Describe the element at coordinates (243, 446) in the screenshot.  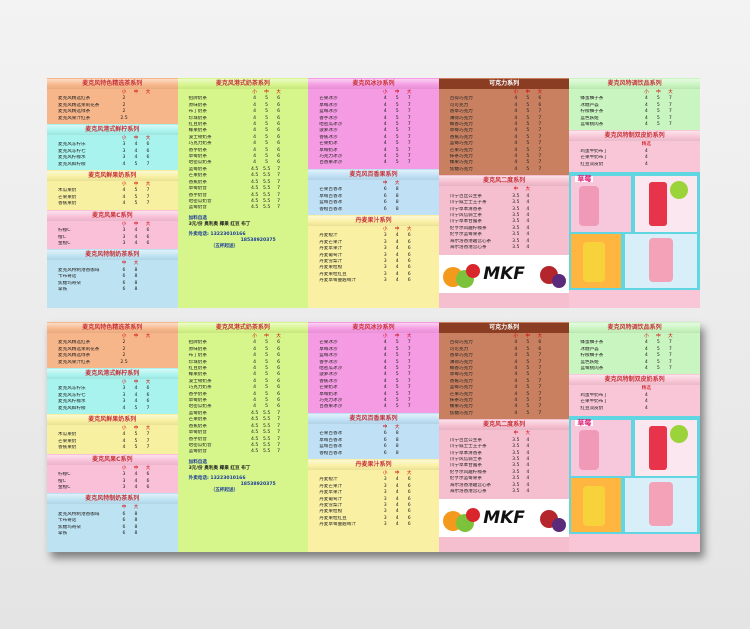
I see `menu-item: 哈密瓜奶昔 4.5 5.5 7` at that location.